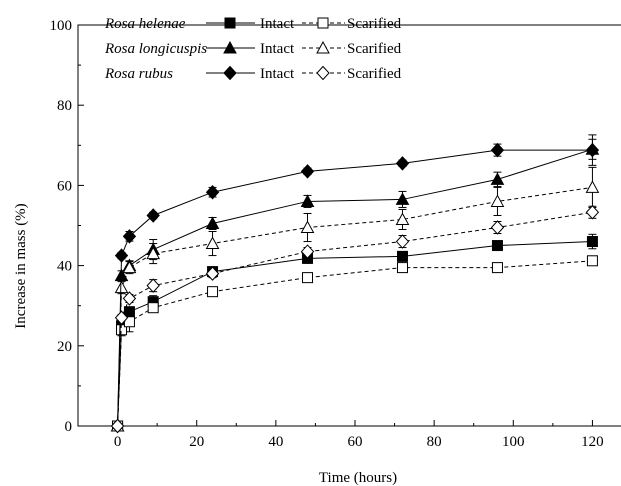 This screenshot has height=486, width=621. I want to click on x-tick-label: 60, so click(355, 442).